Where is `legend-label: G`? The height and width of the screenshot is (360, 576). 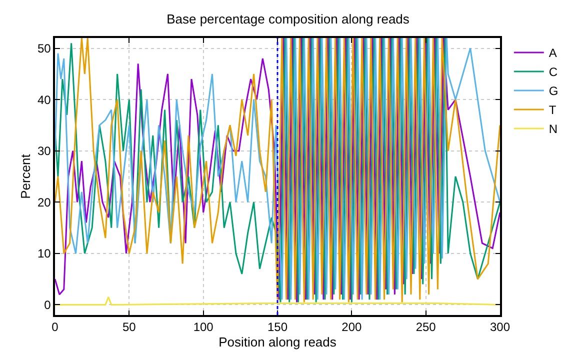
legend-label: G is located at coordinates (553, 91).